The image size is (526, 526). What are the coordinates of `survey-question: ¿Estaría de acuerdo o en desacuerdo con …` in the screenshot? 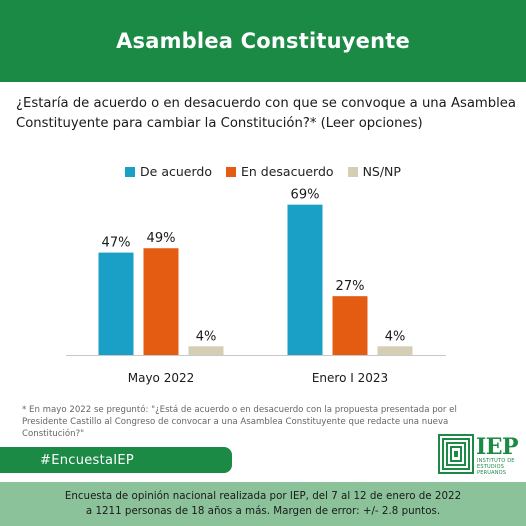 It's located at (266, 113).